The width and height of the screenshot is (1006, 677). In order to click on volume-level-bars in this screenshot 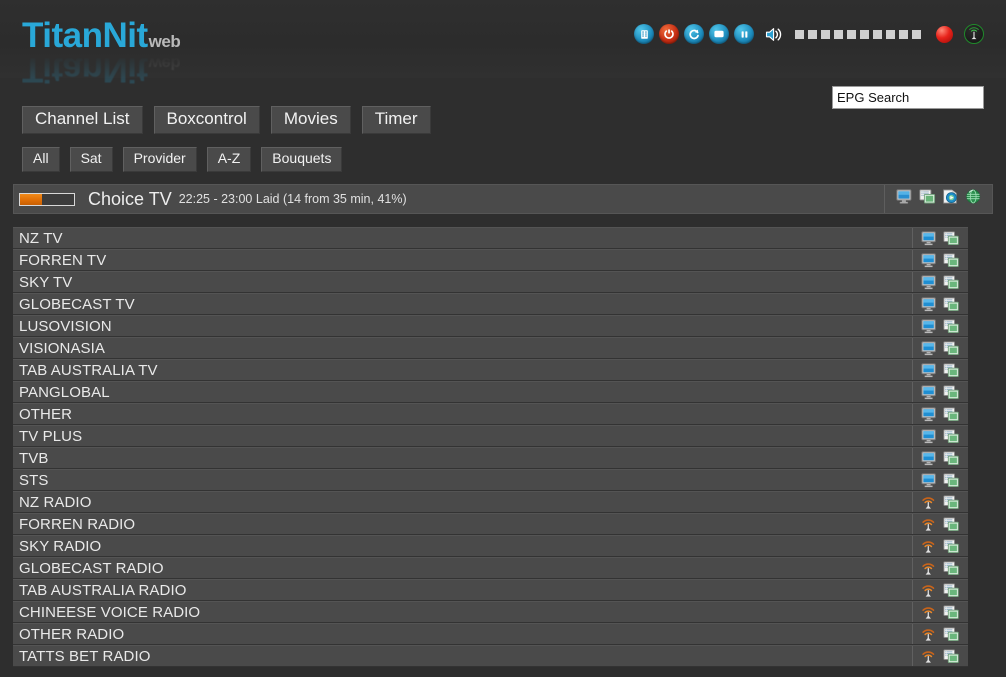, I will do `click(858, 34)`.